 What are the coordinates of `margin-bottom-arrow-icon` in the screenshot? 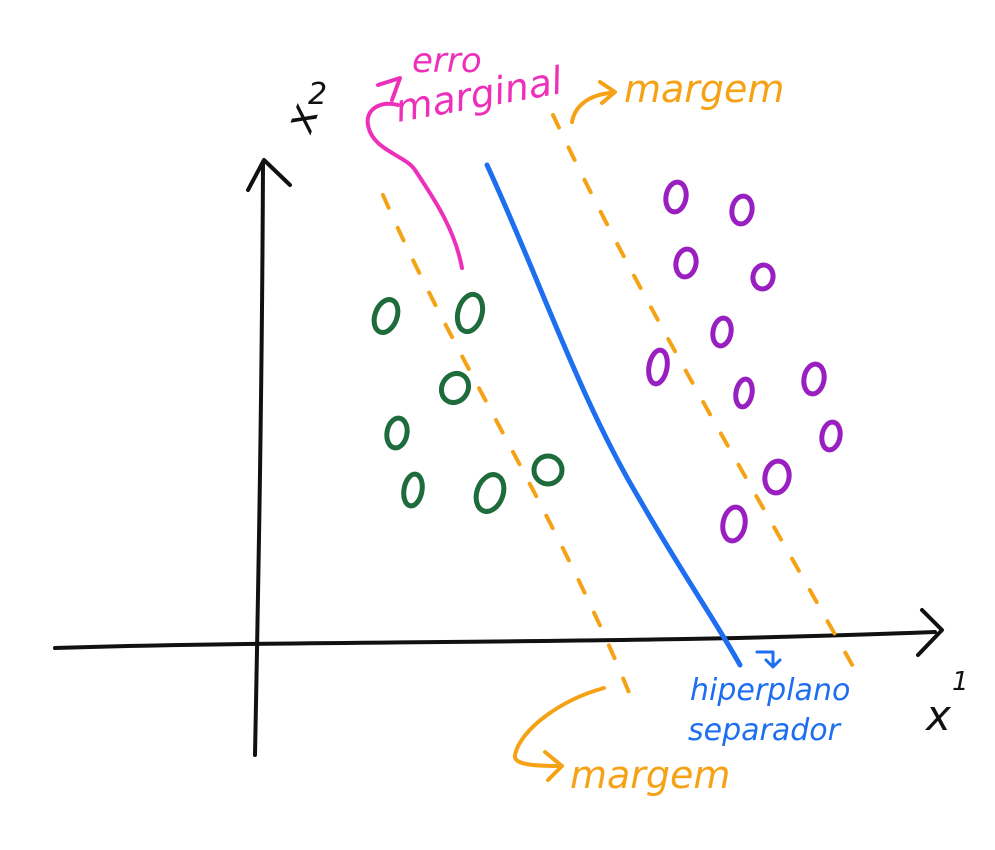 It's located at (559, 734).